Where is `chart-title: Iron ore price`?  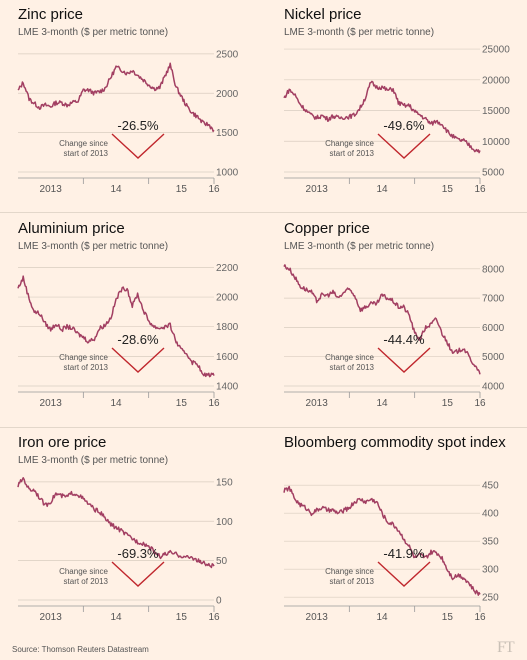 chart-title: Iron ore price is located at coordinates (62, 442).